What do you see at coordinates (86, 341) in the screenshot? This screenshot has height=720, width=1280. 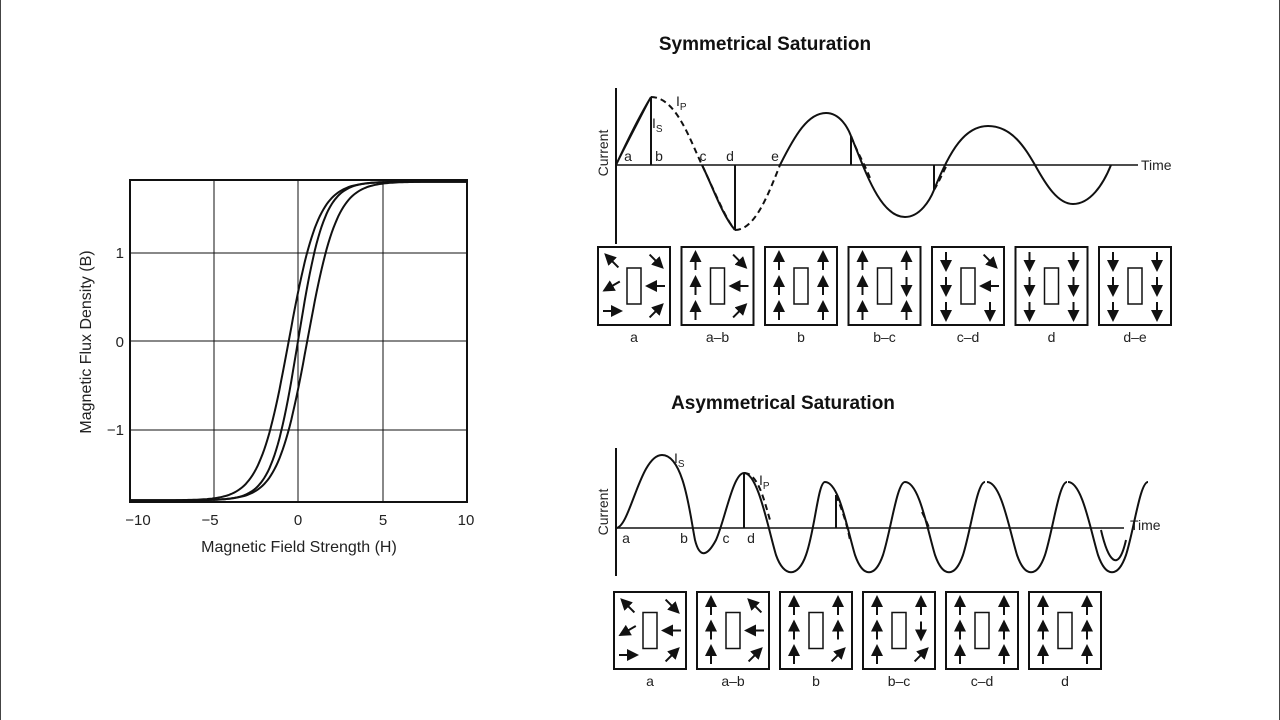 I see `y-axis-label: Magnetic Flux Density (B)` at bounding box center [86, 341].